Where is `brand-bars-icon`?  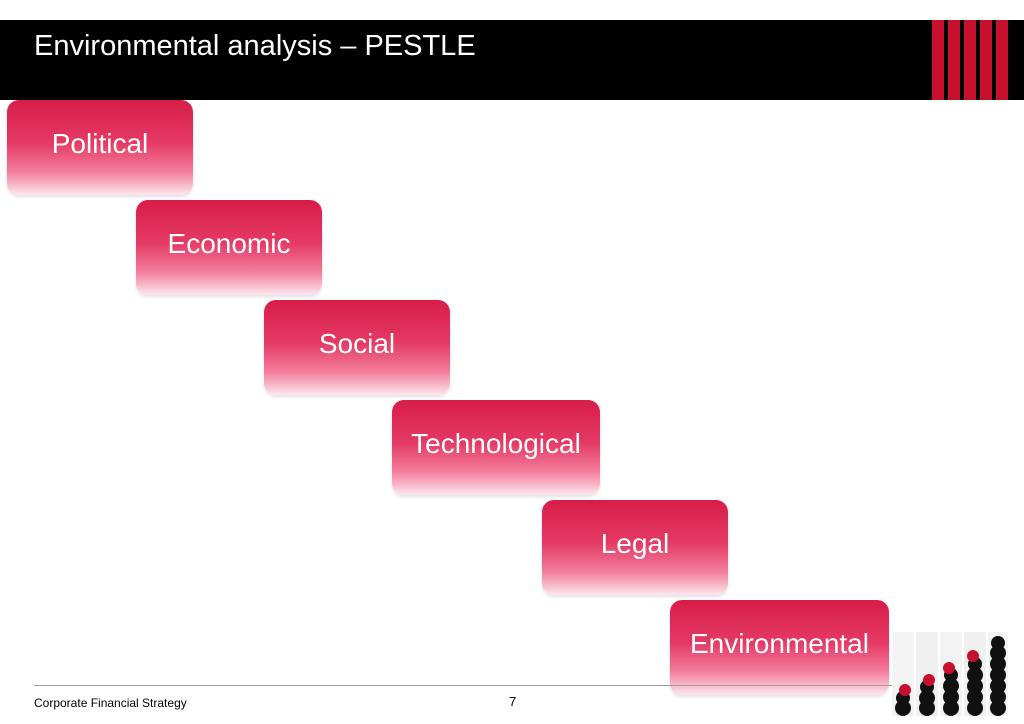
brand-bars-icon is located at coordinates (977, 60).